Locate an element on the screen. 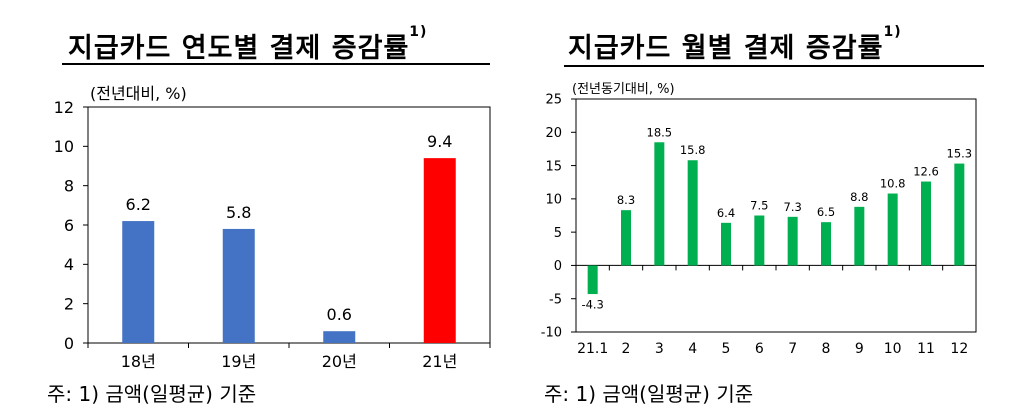  annual-data-label: 9.4 is located at coordinates (439, 141).